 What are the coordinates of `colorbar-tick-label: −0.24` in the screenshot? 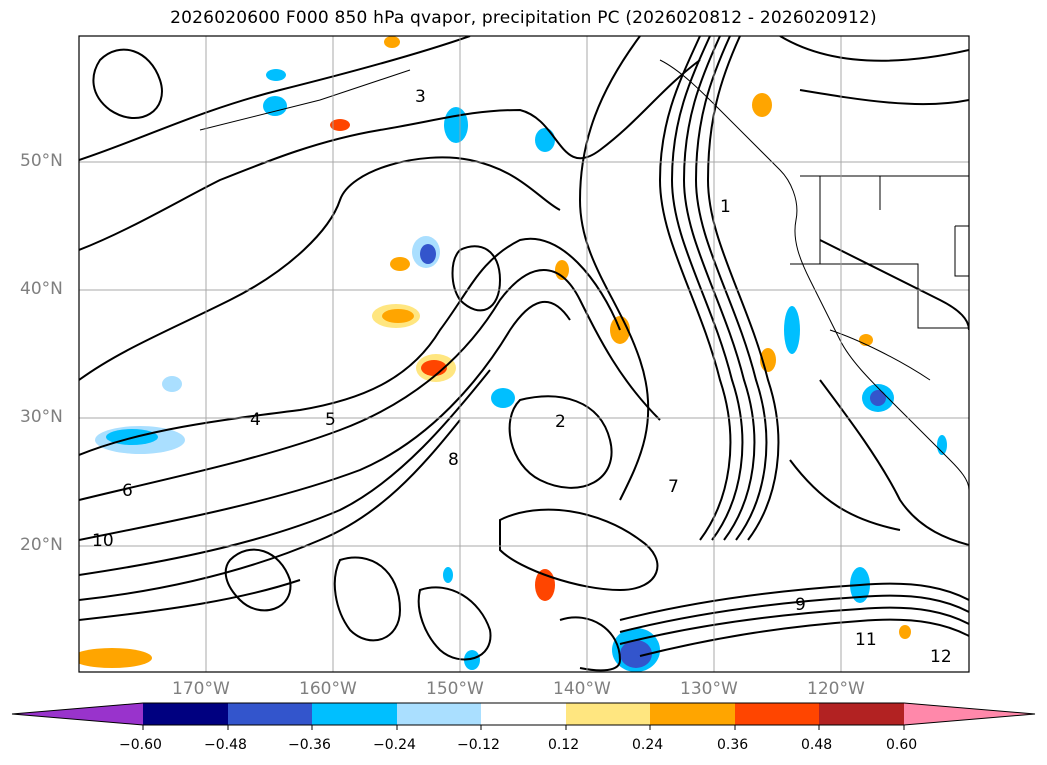 It's located at (394, 745).